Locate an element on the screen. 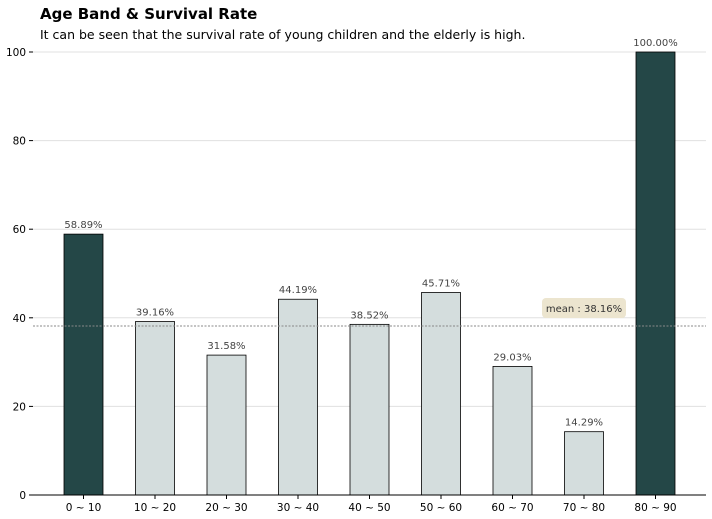 The image size is (712, 519). y-tick-label: 80 is located at coordinates (19, 142).